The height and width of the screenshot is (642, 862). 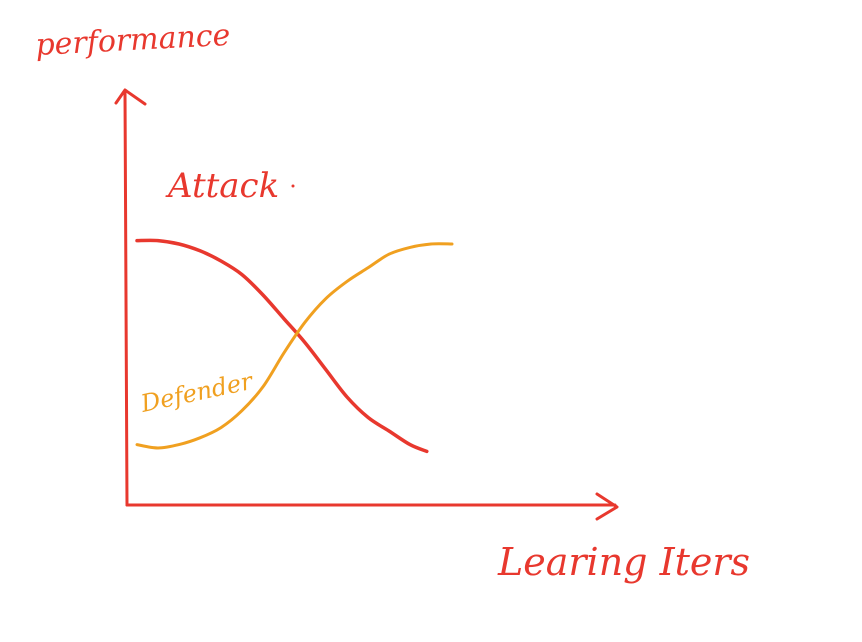 What do you see at coordinates (282, 346) in the screenshot?
I see `series-line-attack` at bounding box center [282, 346].